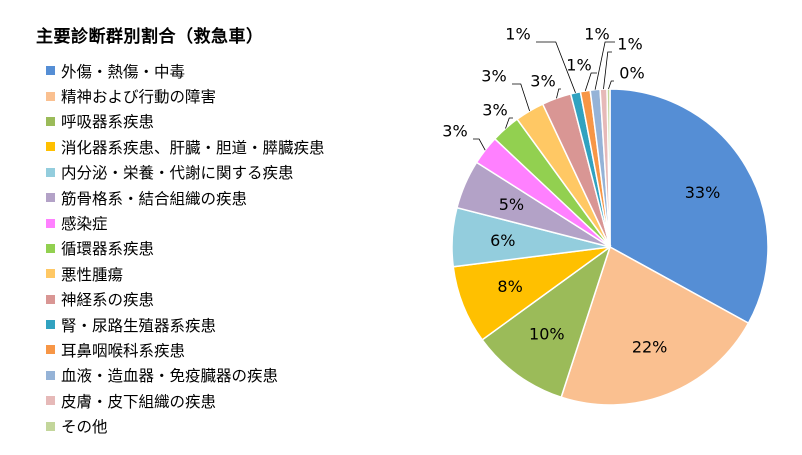 The width and height of the screenshot is (802, 455). Describe the element at coordinates (92, 274) in the screenshot. I see `legend-label: 悪性腫瘍` at that location.